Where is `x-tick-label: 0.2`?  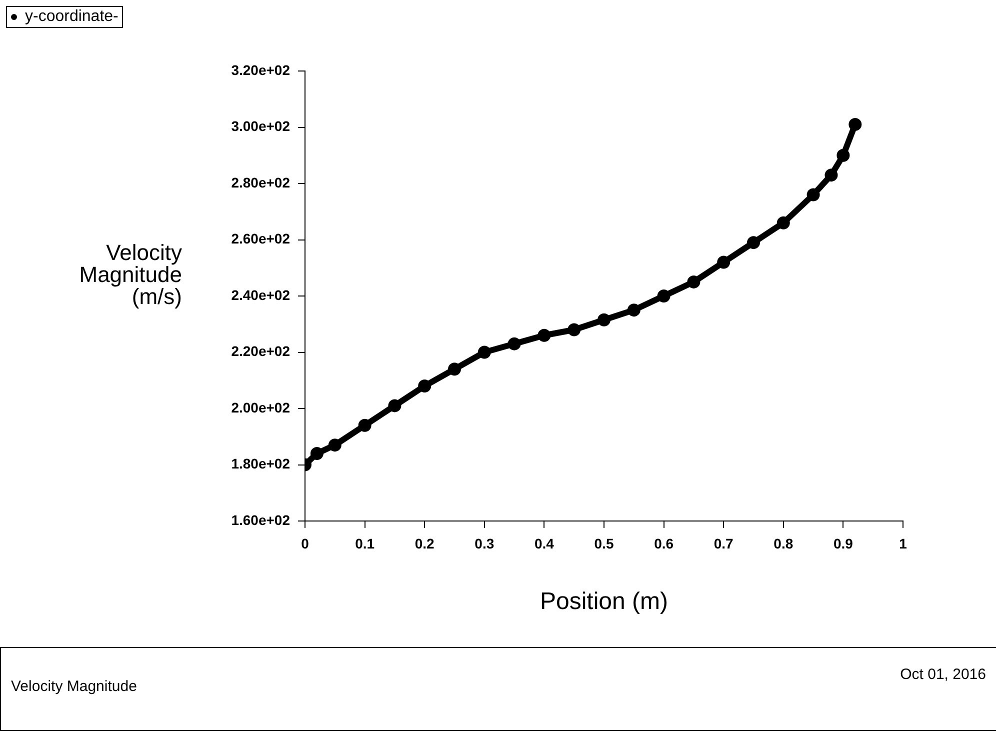
x-tick-label: 0.2 is located at coordinates (424, 543).